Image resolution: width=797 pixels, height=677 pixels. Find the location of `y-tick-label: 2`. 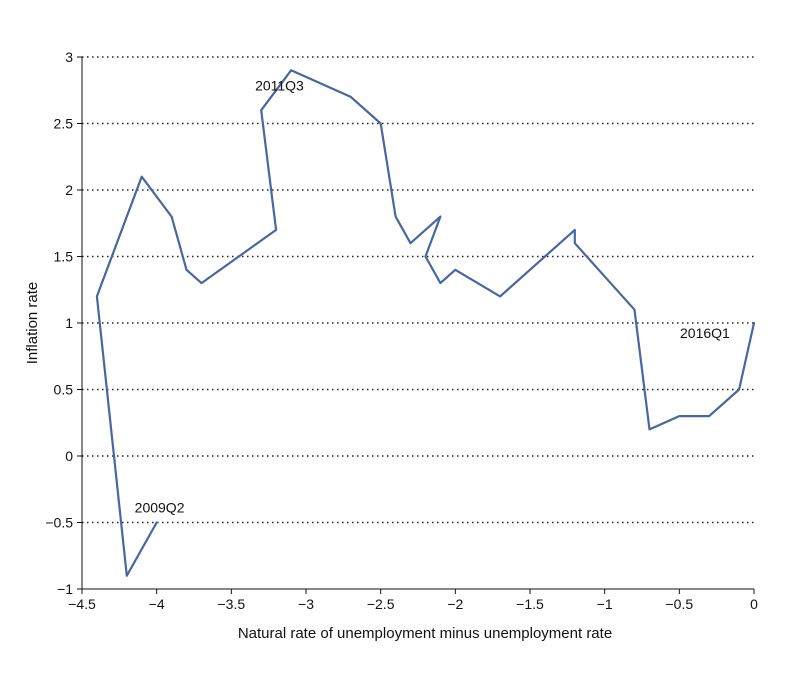

y-tick-label: 2 is located at coordinates (69, 190).